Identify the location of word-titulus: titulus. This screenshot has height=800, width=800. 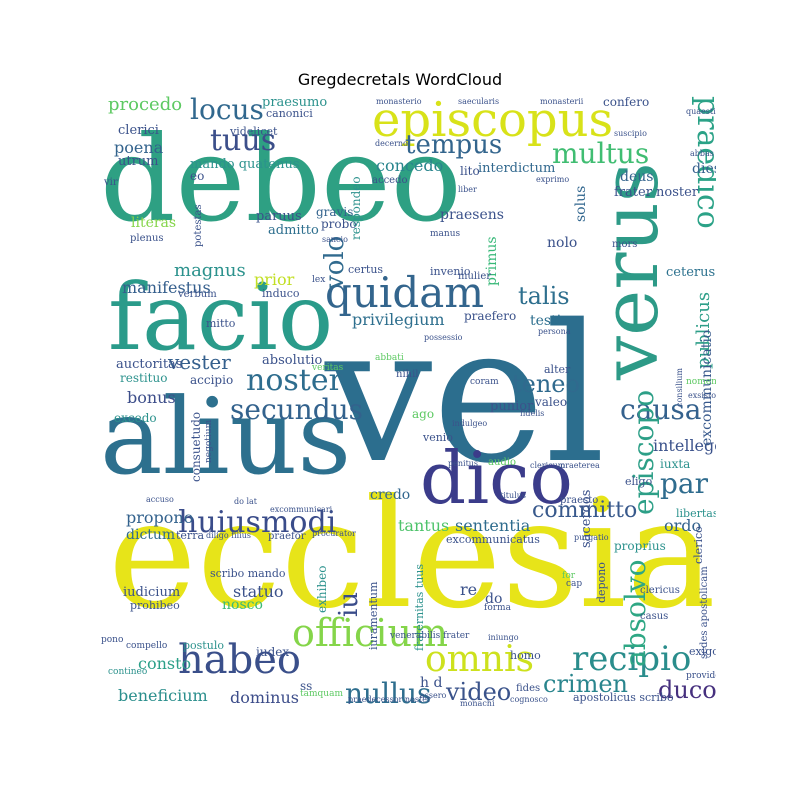
(513, 495).